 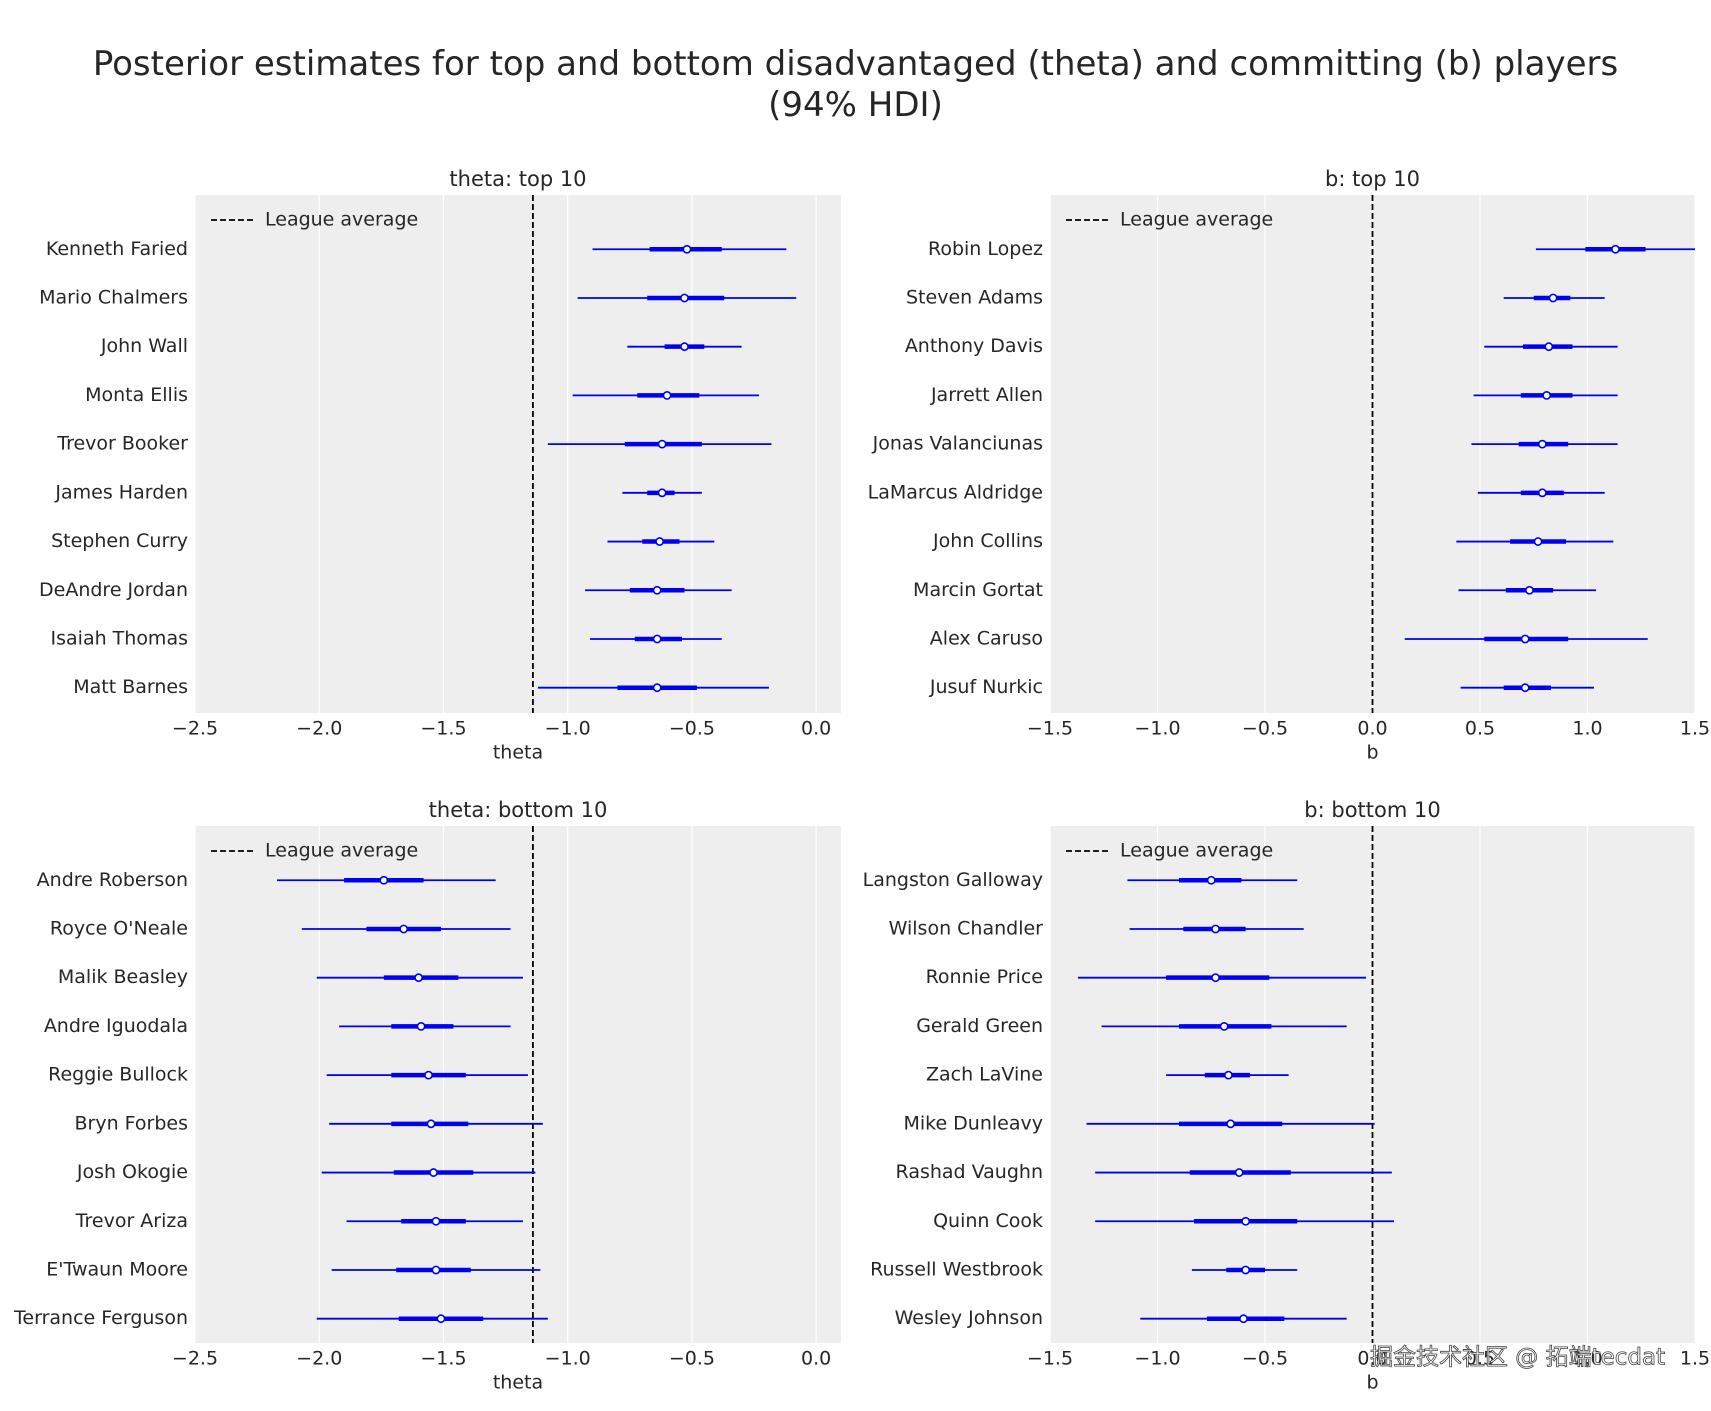 I want to click on y-tick-label: Andre Roberson, so click(x=112, y=880).